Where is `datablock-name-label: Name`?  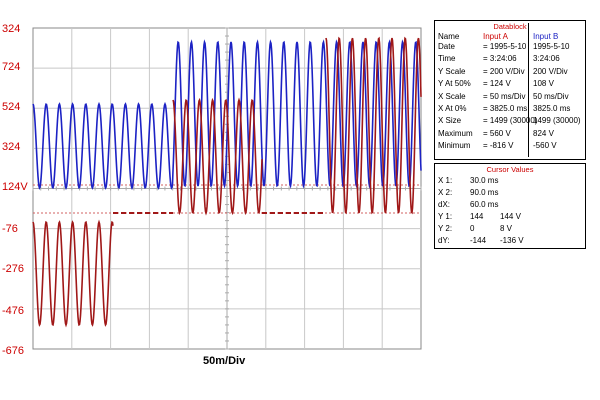
datablock-name-label: Name is located at coordinates (449, 36).